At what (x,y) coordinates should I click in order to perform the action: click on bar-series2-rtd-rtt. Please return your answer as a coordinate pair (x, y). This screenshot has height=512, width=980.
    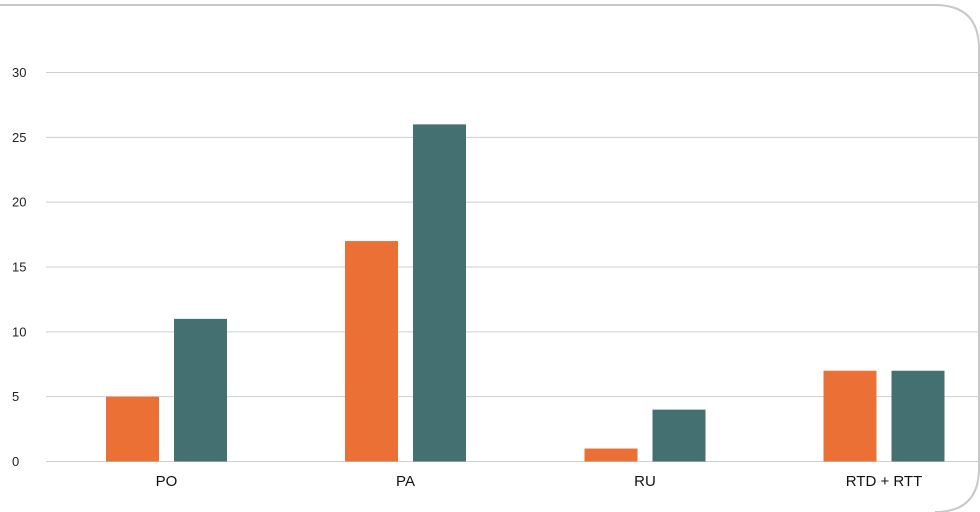
    Looking at the image, I should click on (918, 416).